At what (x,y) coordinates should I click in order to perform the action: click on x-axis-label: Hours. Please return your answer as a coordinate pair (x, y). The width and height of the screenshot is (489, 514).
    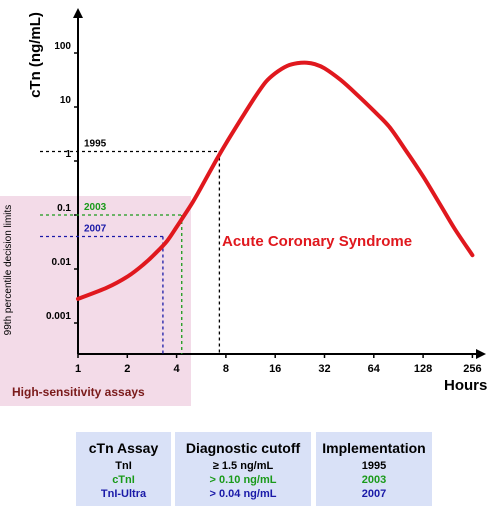
    Looking at the image, I should click on (465, 385).